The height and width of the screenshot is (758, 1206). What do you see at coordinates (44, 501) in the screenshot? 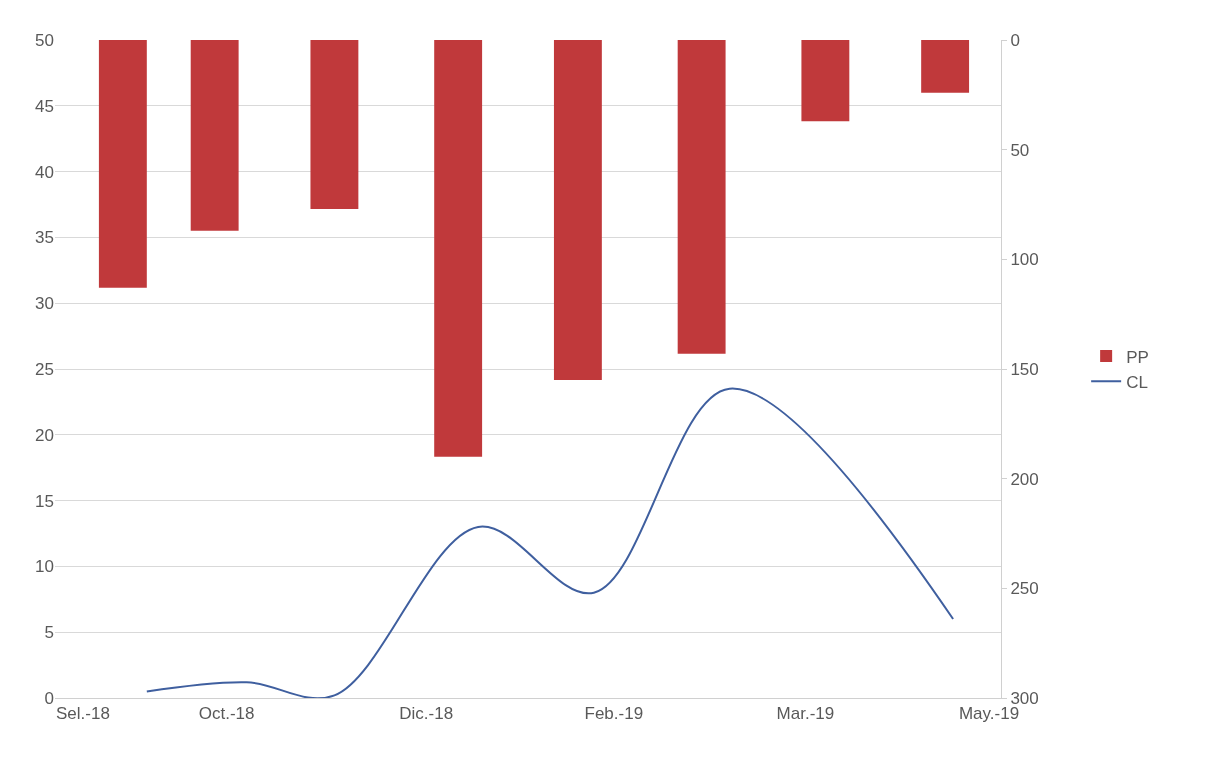
I see `y-tick-label: 15` at bounding box center [44, 501].